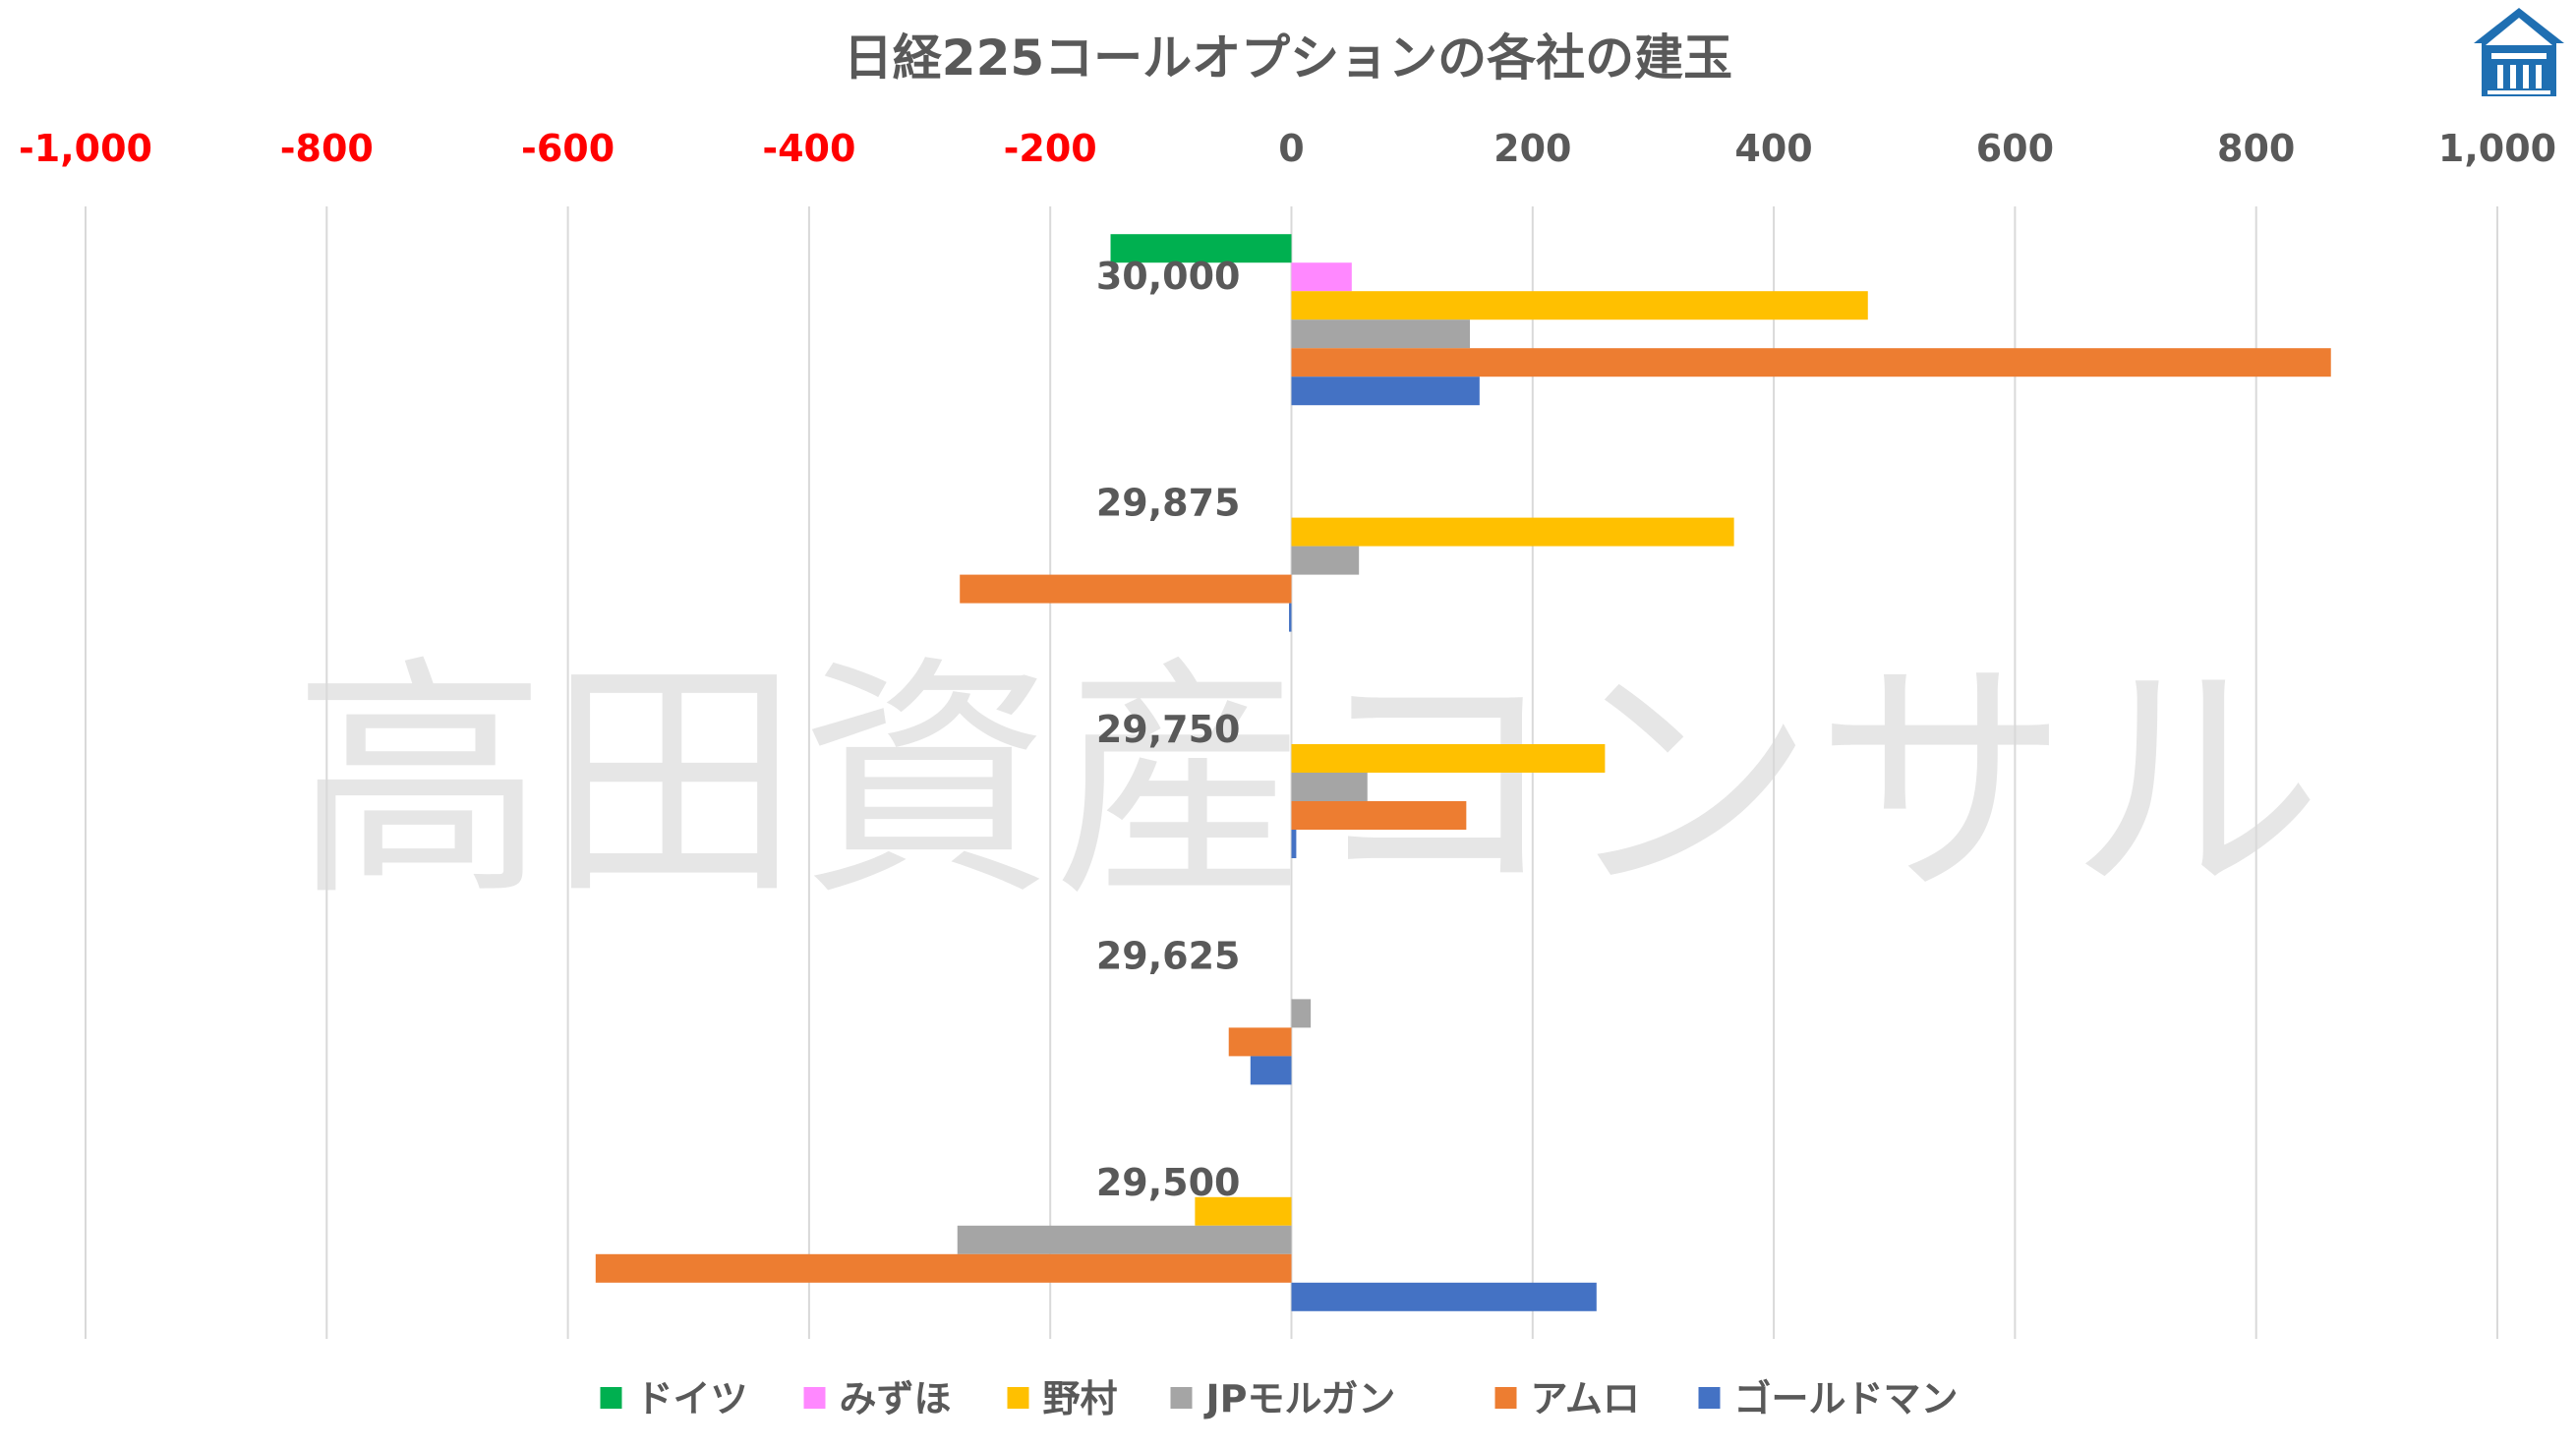  I want to click on house-logo-icon, so click(2519, 52).